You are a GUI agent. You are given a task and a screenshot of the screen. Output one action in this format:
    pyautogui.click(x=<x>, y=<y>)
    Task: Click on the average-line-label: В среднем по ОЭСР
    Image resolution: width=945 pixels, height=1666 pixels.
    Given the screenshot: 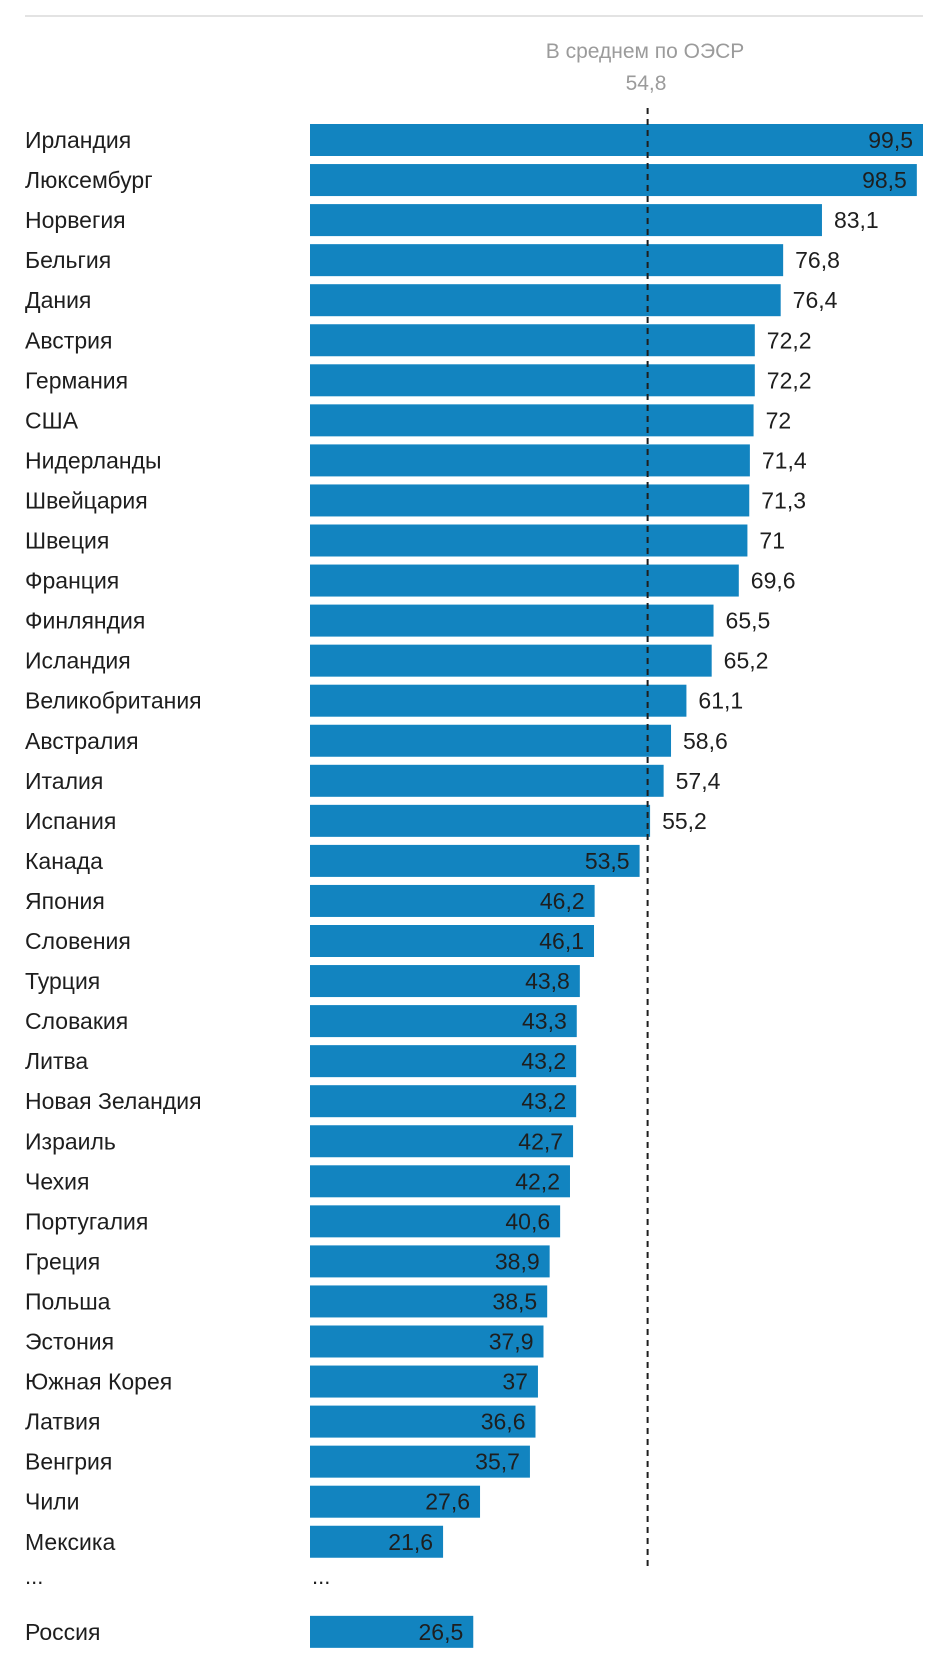 What is the action you would take?
    pyautogui.click(x=645, y=51)
    